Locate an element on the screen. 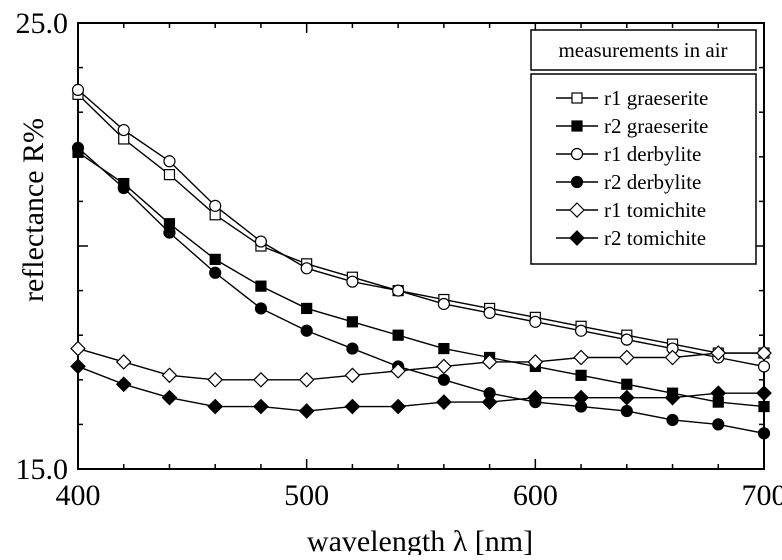 The height and width of the screenshot is (560, 782). x-tick-label: 600 is located at coordinates (535, 495).